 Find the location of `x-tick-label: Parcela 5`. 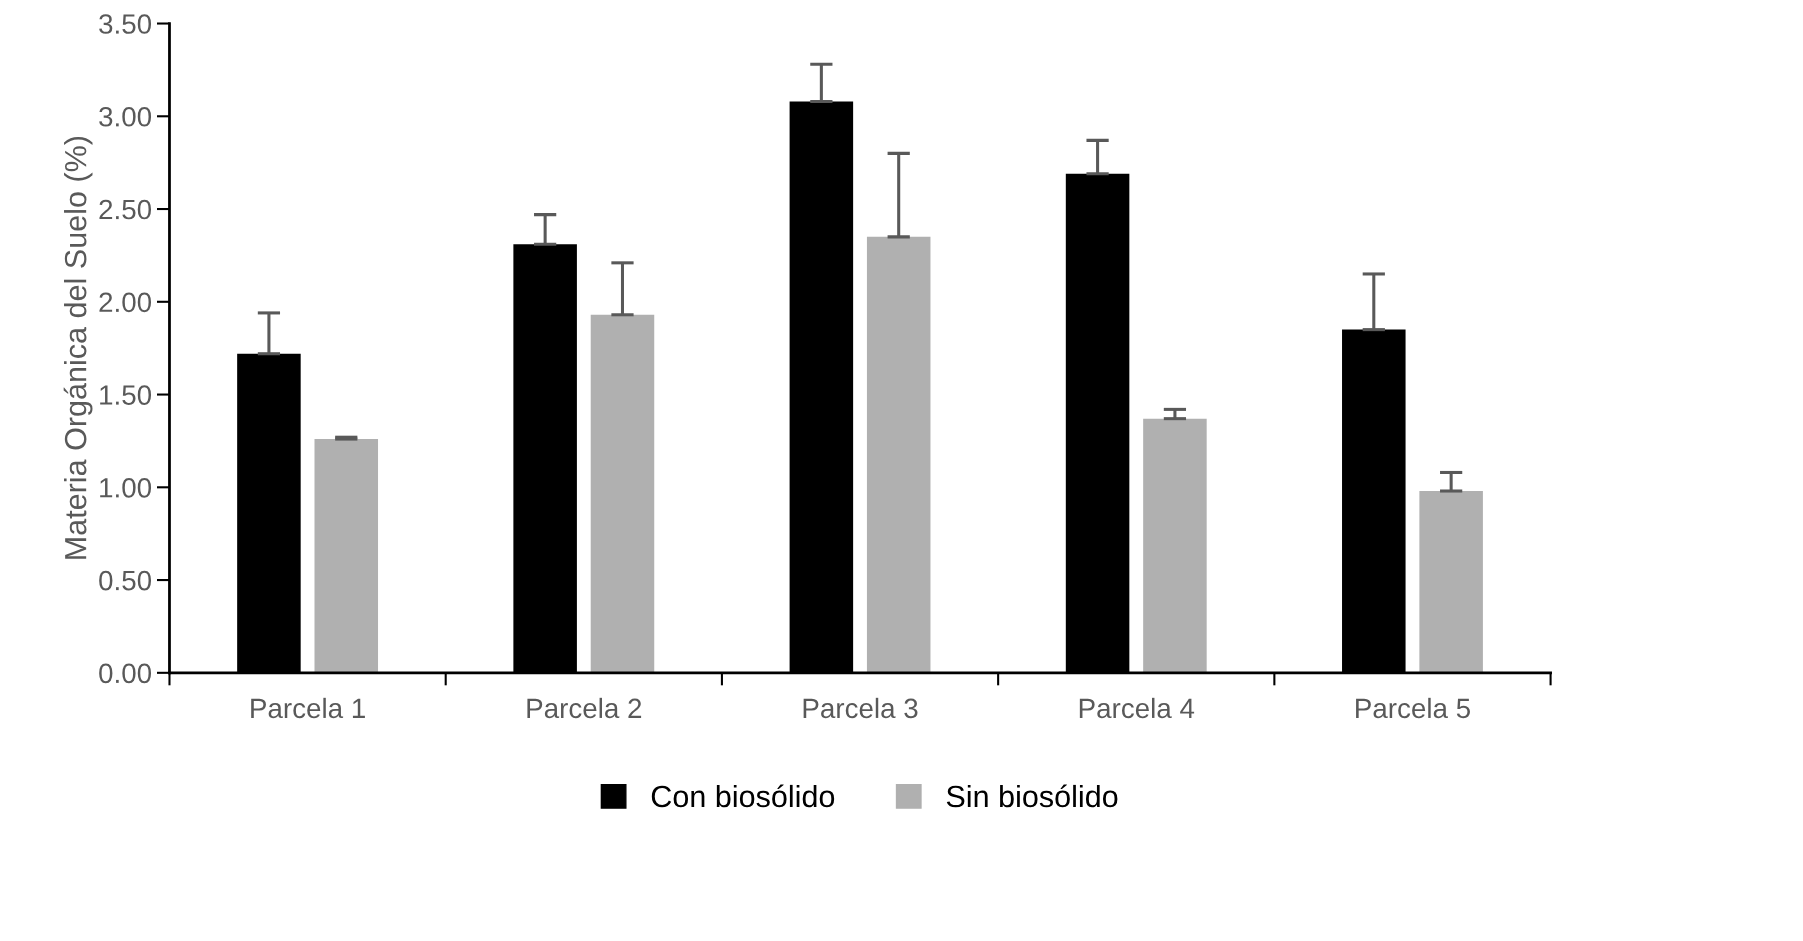

x-tick-label: Parcela 5 is located at coordinates (1413, 708).